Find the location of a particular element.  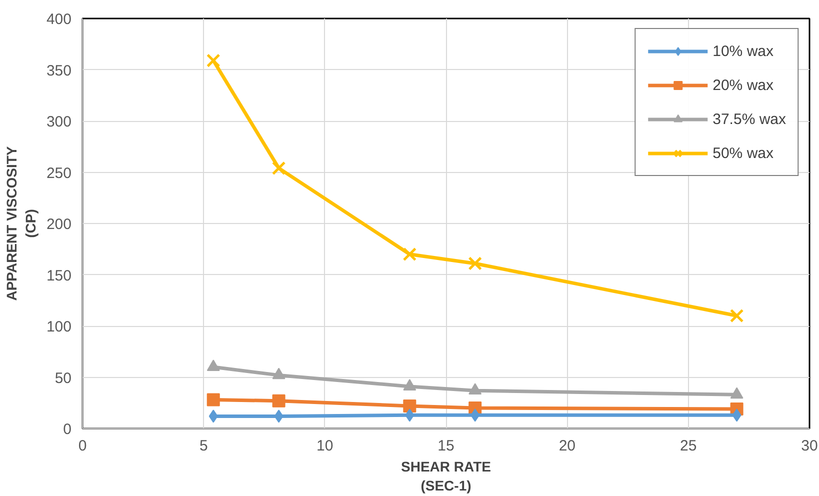

legend-label: 10% wax is located at coordinates (743, 51).